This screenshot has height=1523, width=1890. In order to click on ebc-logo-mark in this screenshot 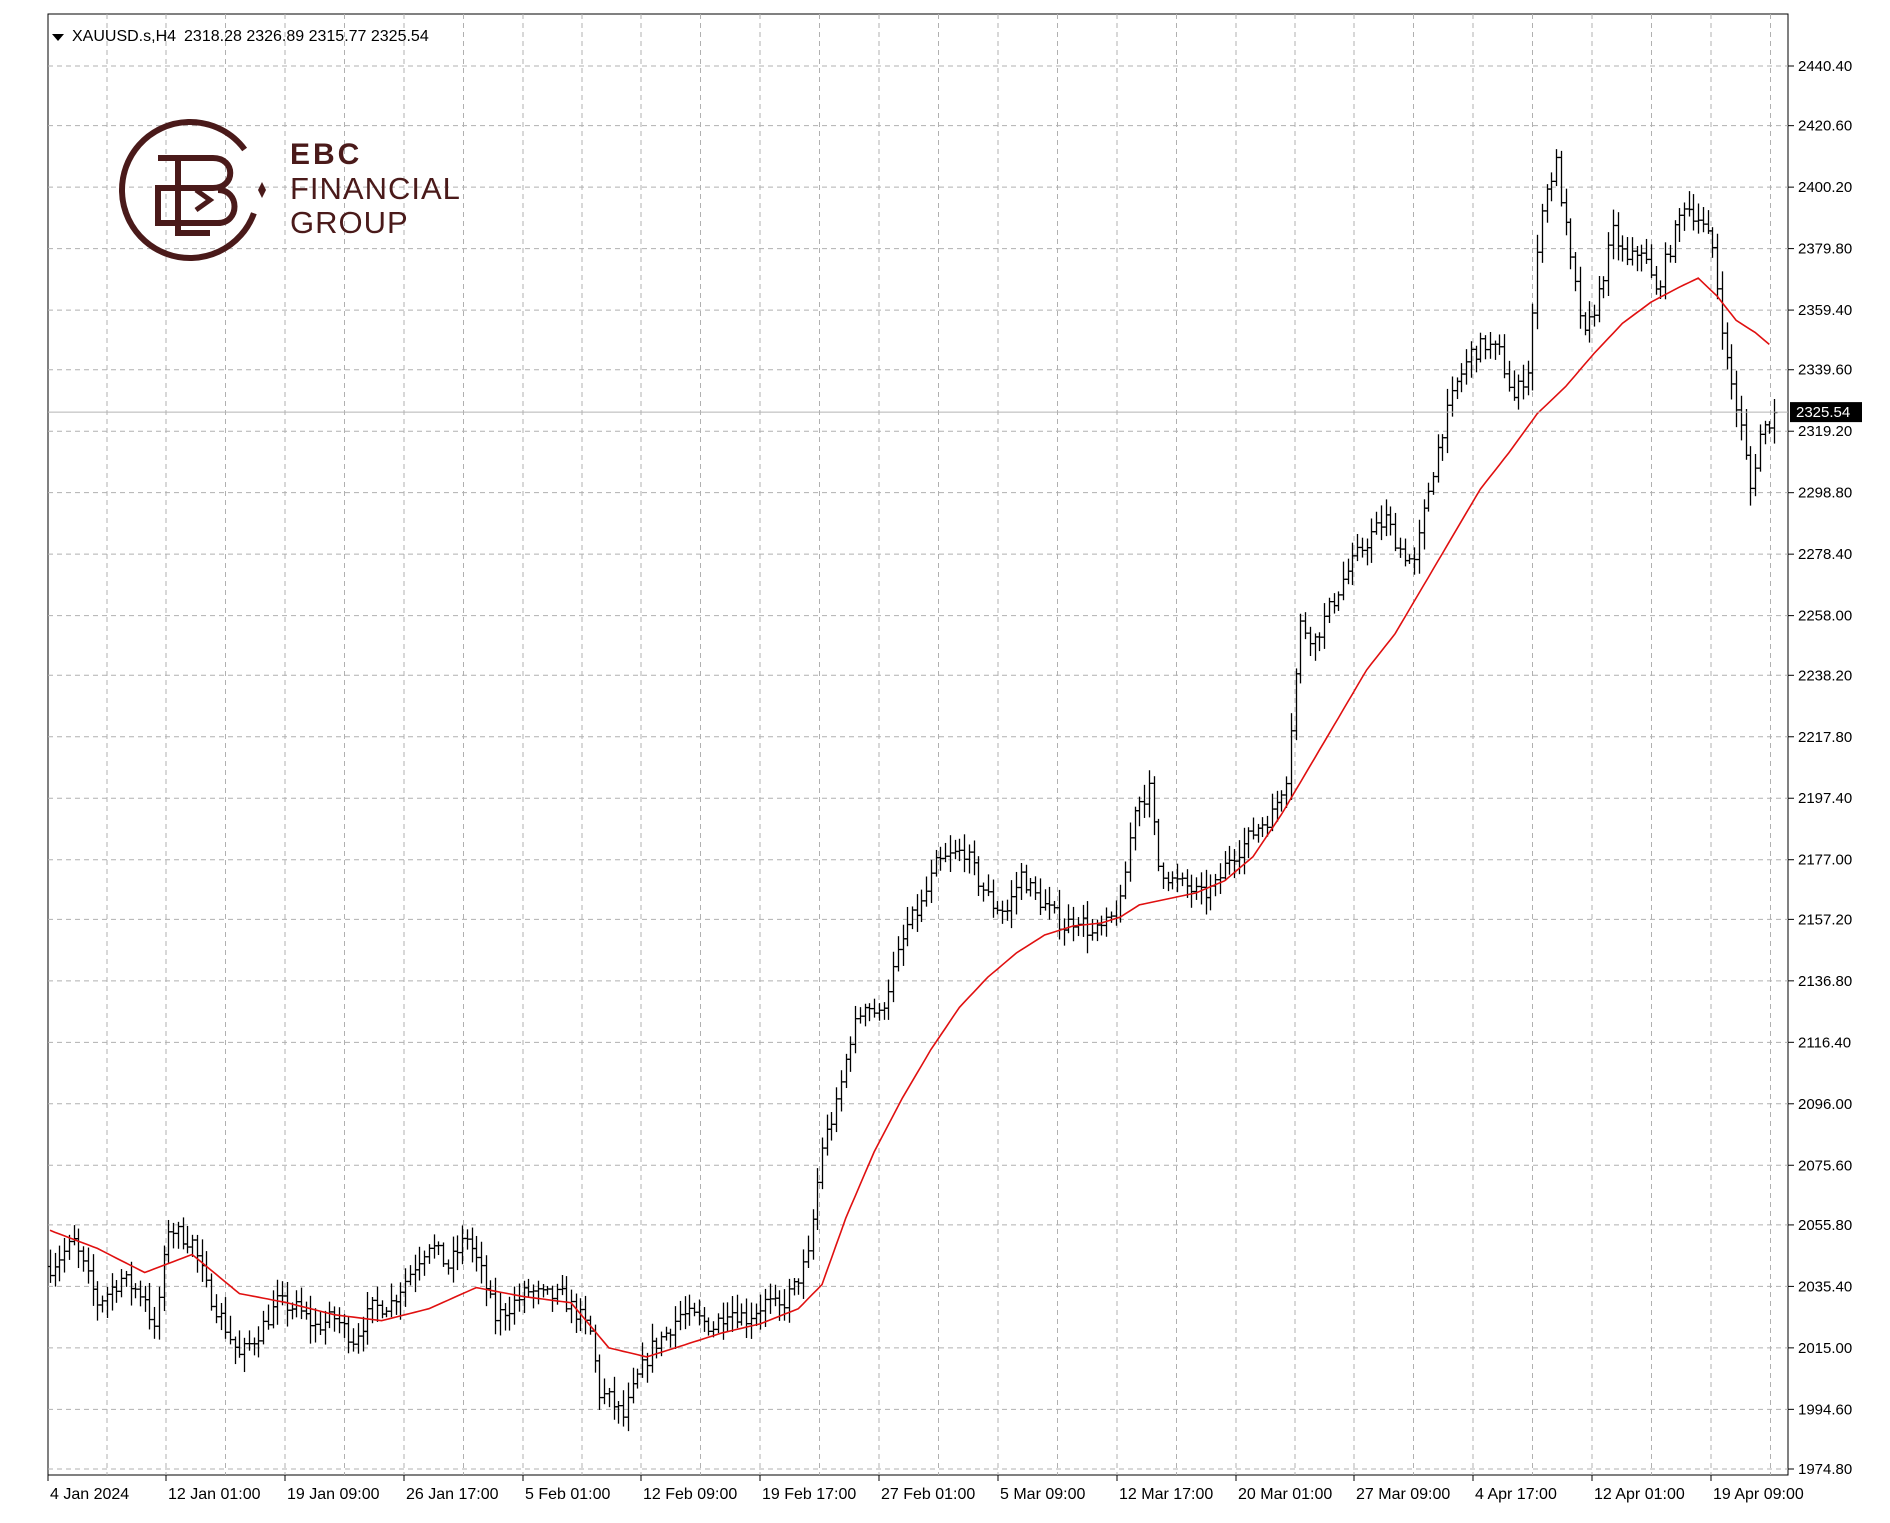, I will do `click(192, 190)`.